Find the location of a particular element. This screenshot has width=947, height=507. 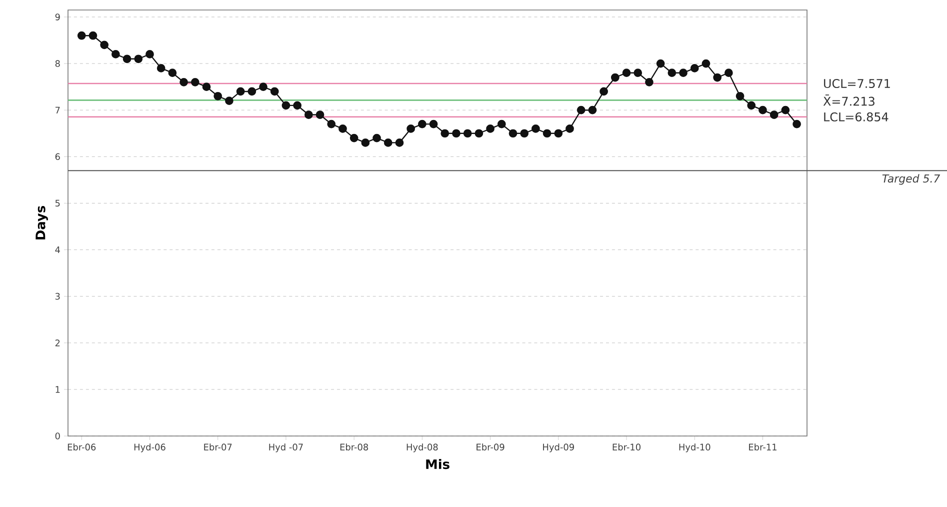

y-tick-label: 8 is located at coordinates (57, 63).